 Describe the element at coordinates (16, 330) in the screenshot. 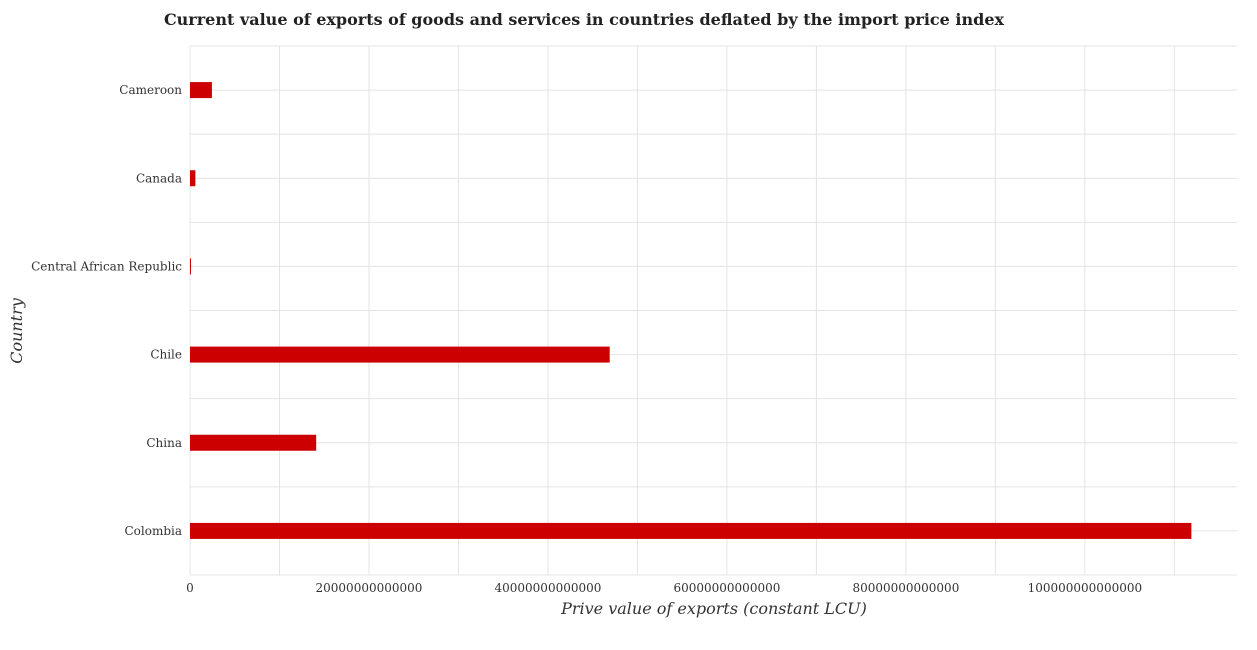

I see `y-axis-label: Country` at that location.